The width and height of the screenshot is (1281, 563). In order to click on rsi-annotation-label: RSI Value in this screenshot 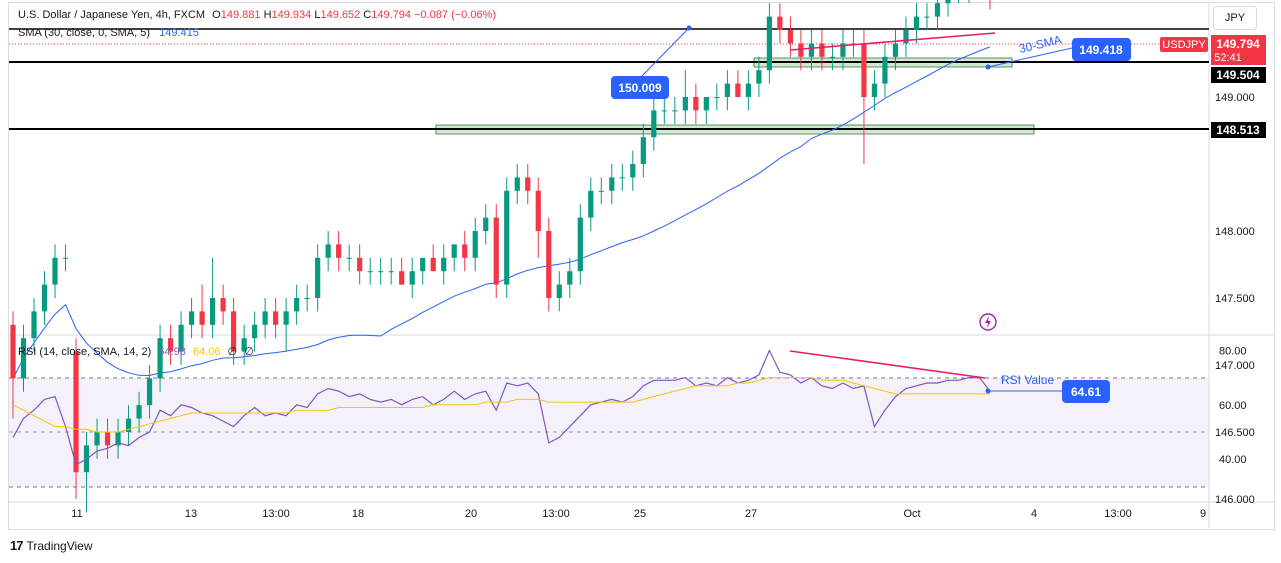, I will do `click(1027, 380)`.